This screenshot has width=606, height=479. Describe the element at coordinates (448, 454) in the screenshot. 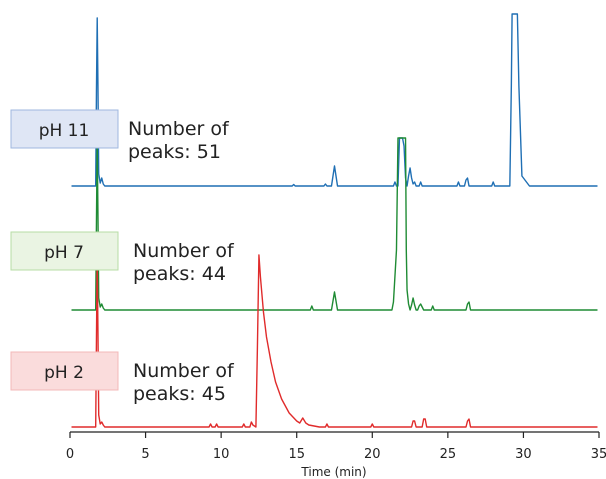

I see `x-tick-label: 25` at that location.